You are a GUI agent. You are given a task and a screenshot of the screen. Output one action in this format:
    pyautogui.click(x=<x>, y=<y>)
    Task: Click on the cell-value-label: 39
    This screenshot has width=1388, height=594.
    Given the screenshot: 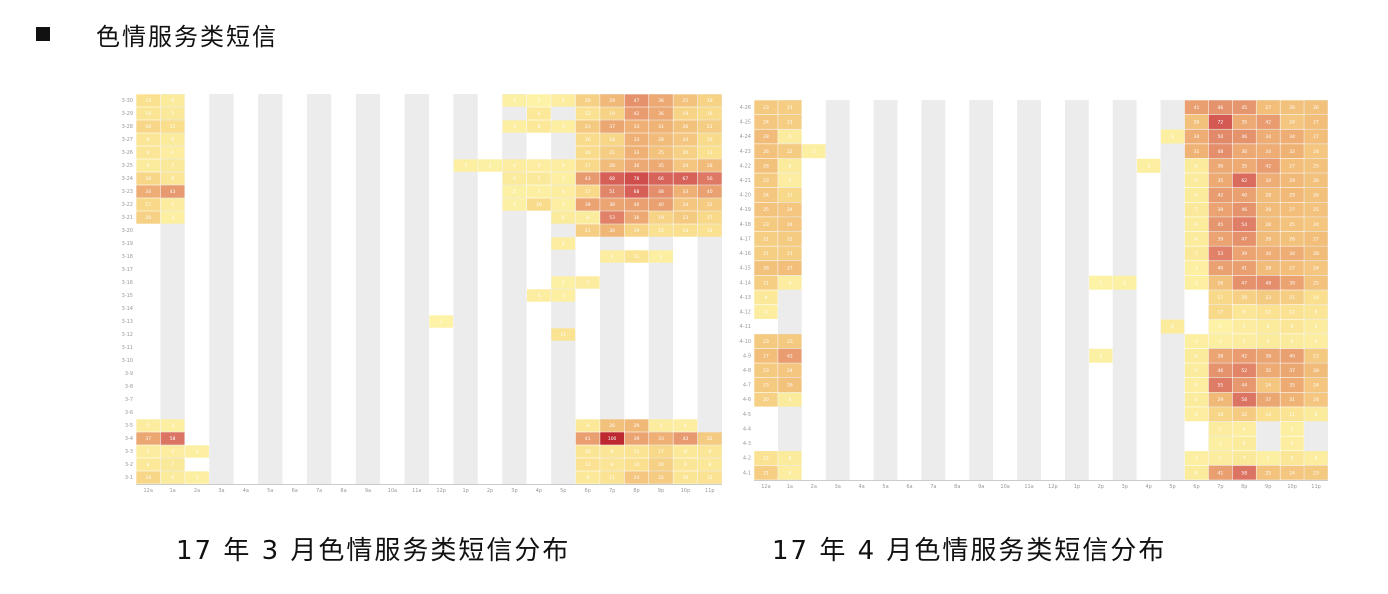 What is the action you would take?
    pyautogui.click(x=1292, y=283)
    